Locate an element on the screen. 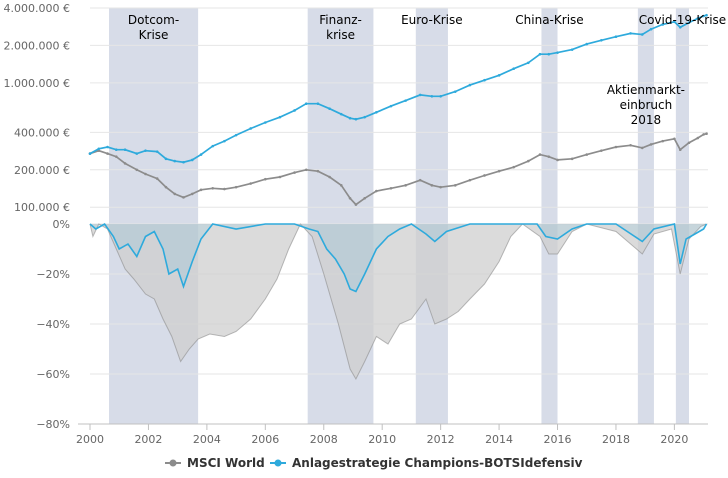  crisis-label-5: Covid-19-Krise is located at coordinates (682, 20).